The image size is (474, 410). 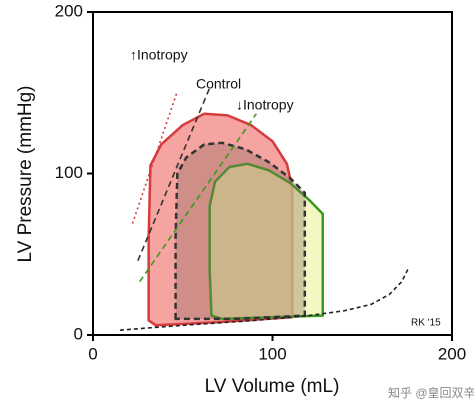 What do you see at coordinates (92, 353) in the screenshot?
I see `x-tick-label: 0` at bounding box center [92, 353].